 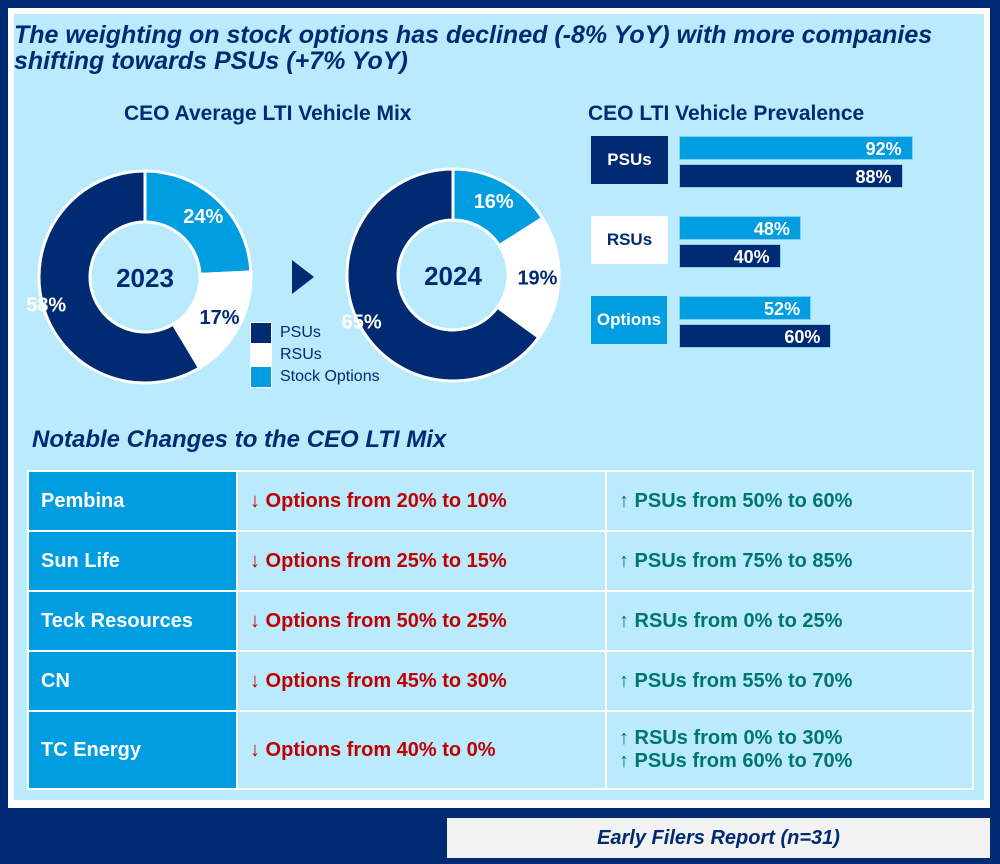 I want to click on legend-item-psus: PSUs, so click(x=315, y=333).